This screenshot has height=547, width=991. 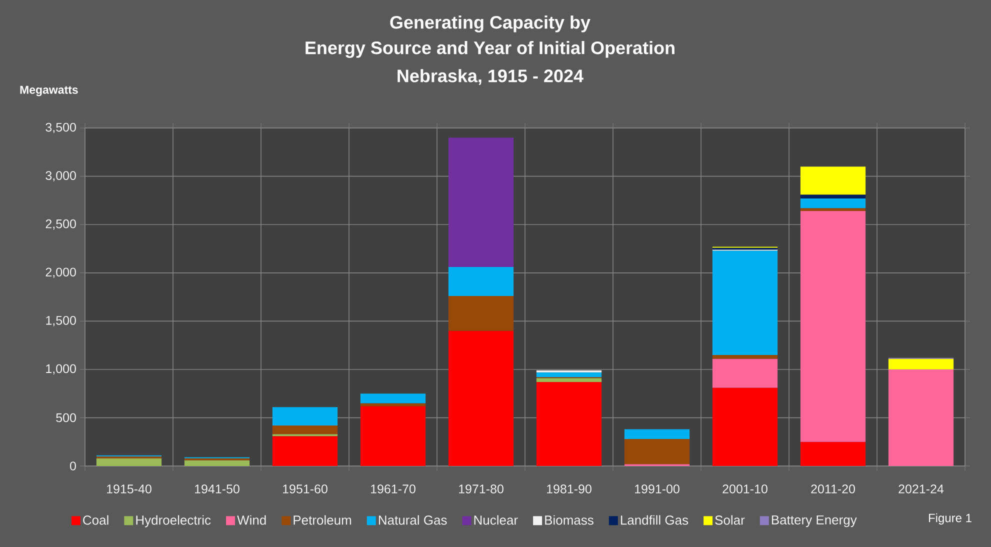 I want to click on x-tick-label: 1915-40, so click(x=129, y=489).